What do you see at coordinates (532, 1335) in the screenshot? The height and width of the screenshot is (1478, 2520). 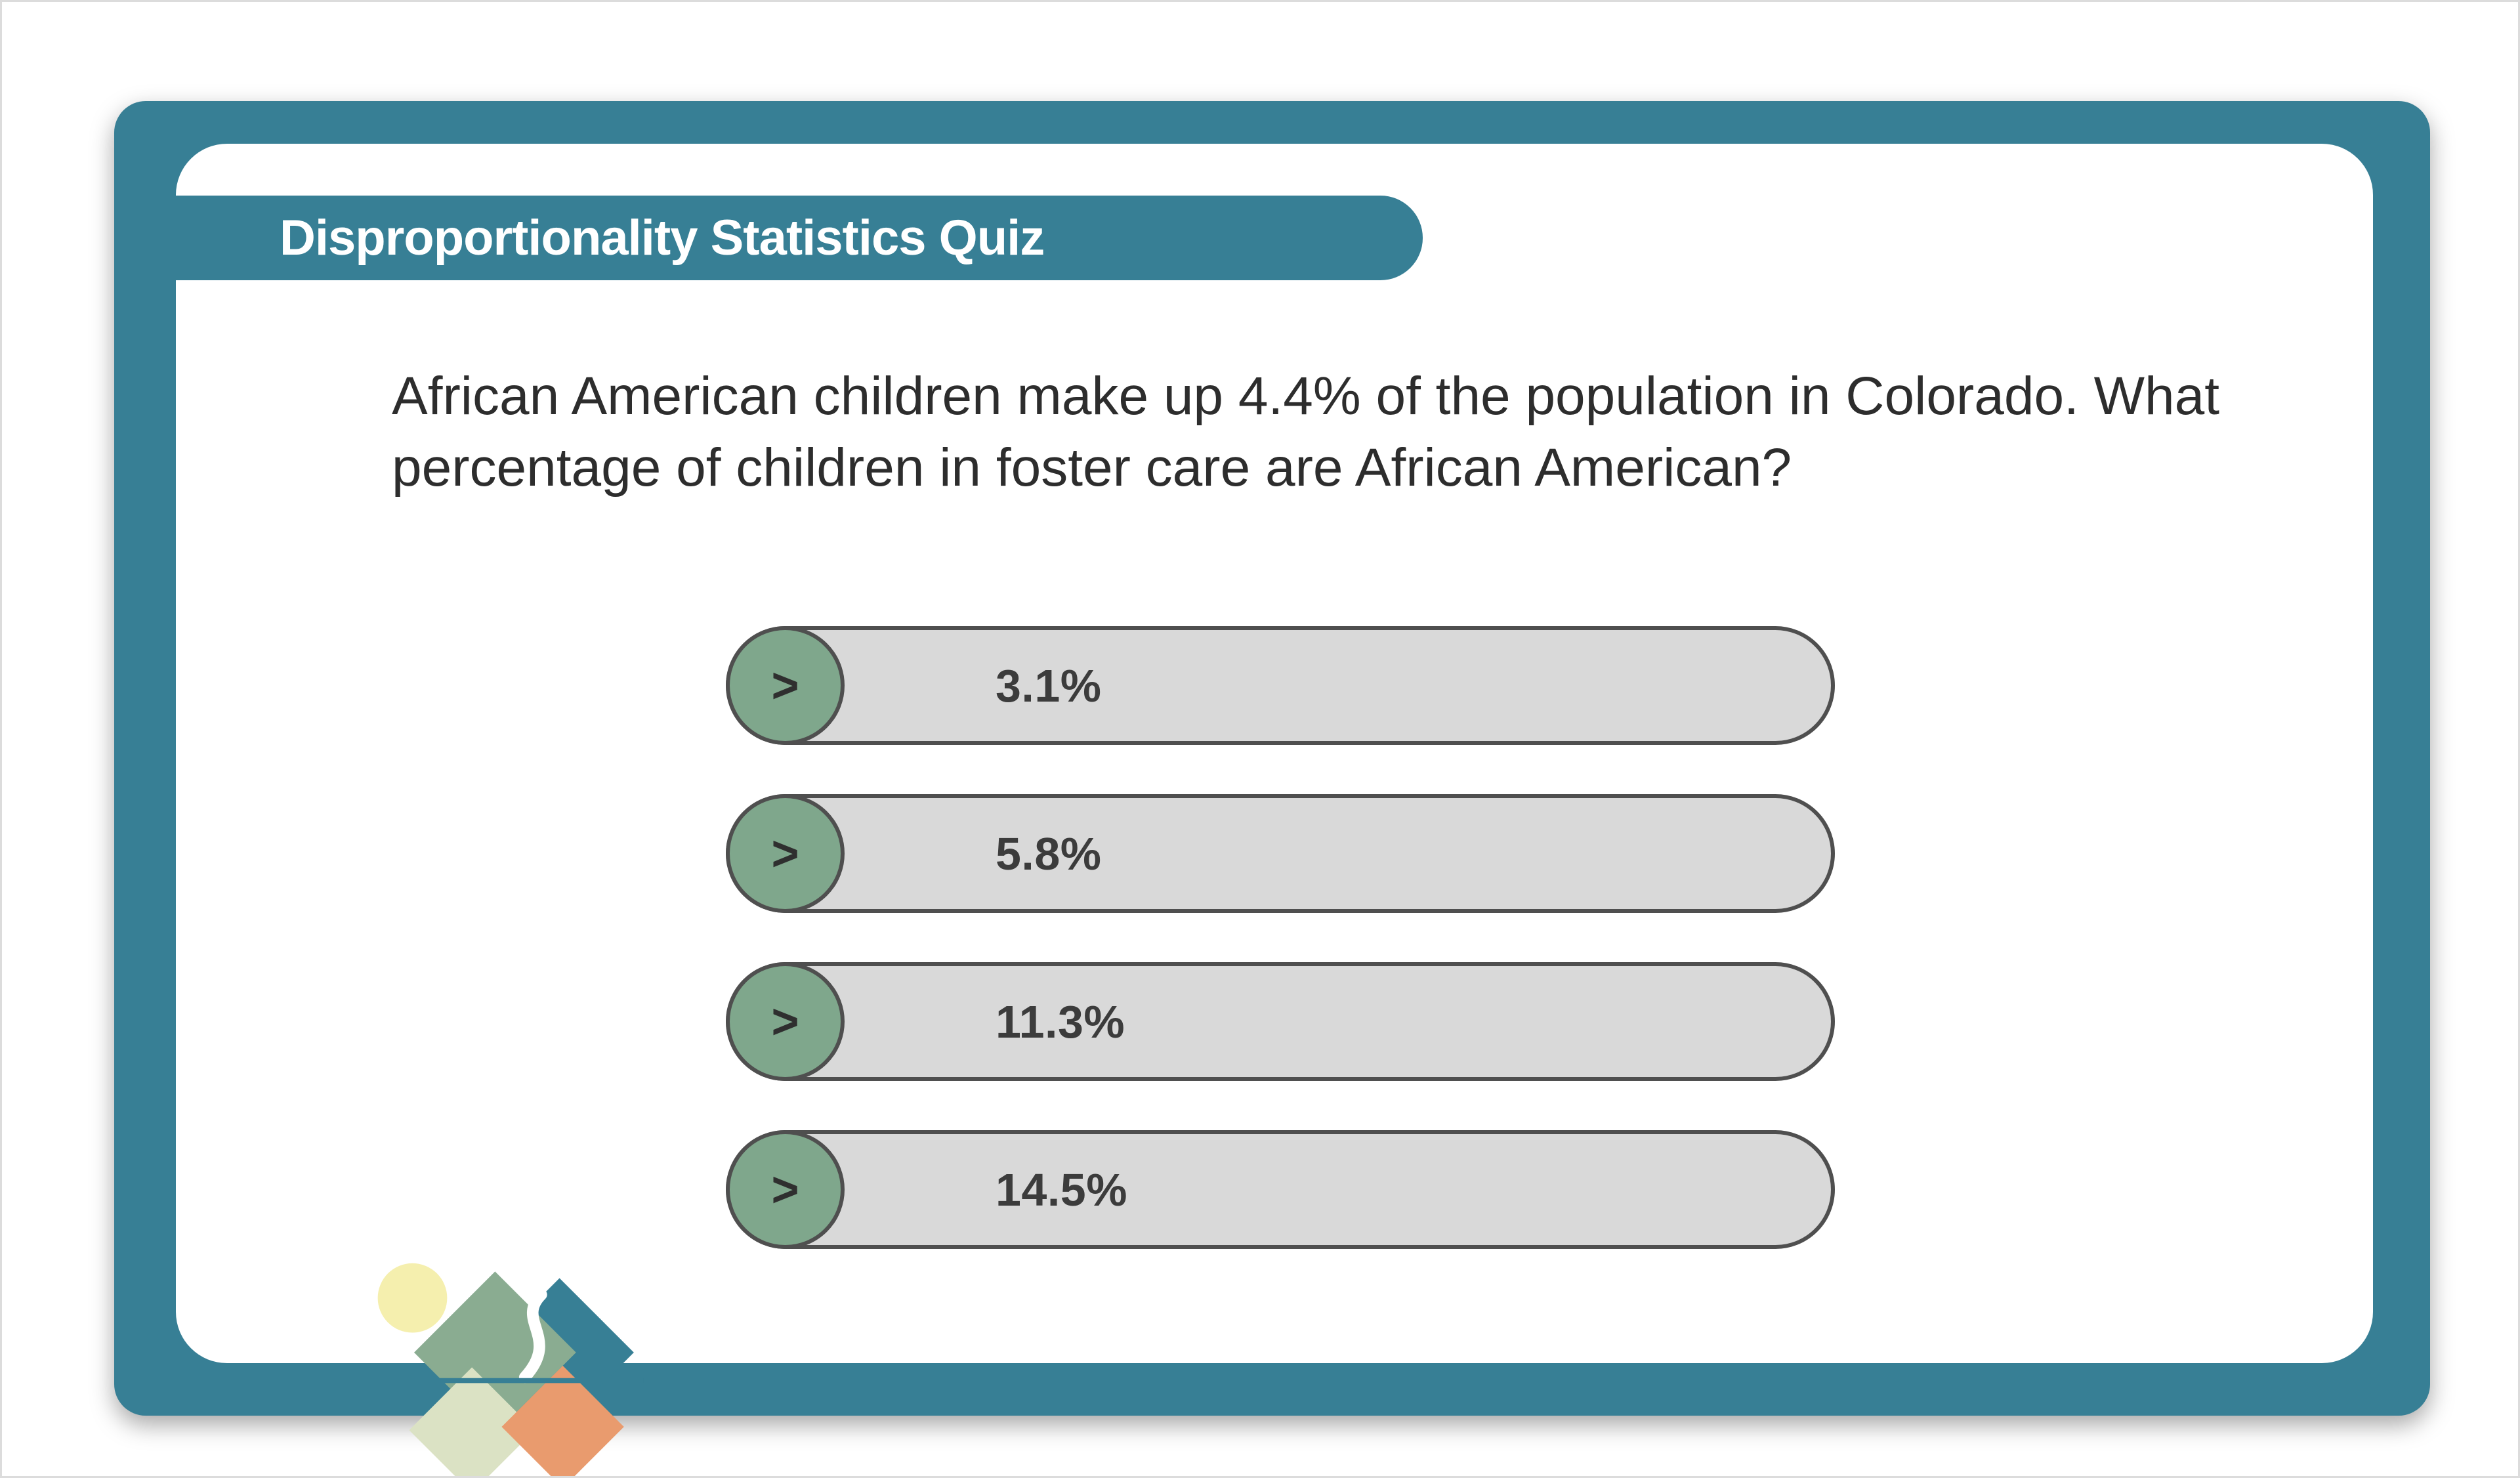 I see `logo-river-icon` at bounding box center [532, 1335].